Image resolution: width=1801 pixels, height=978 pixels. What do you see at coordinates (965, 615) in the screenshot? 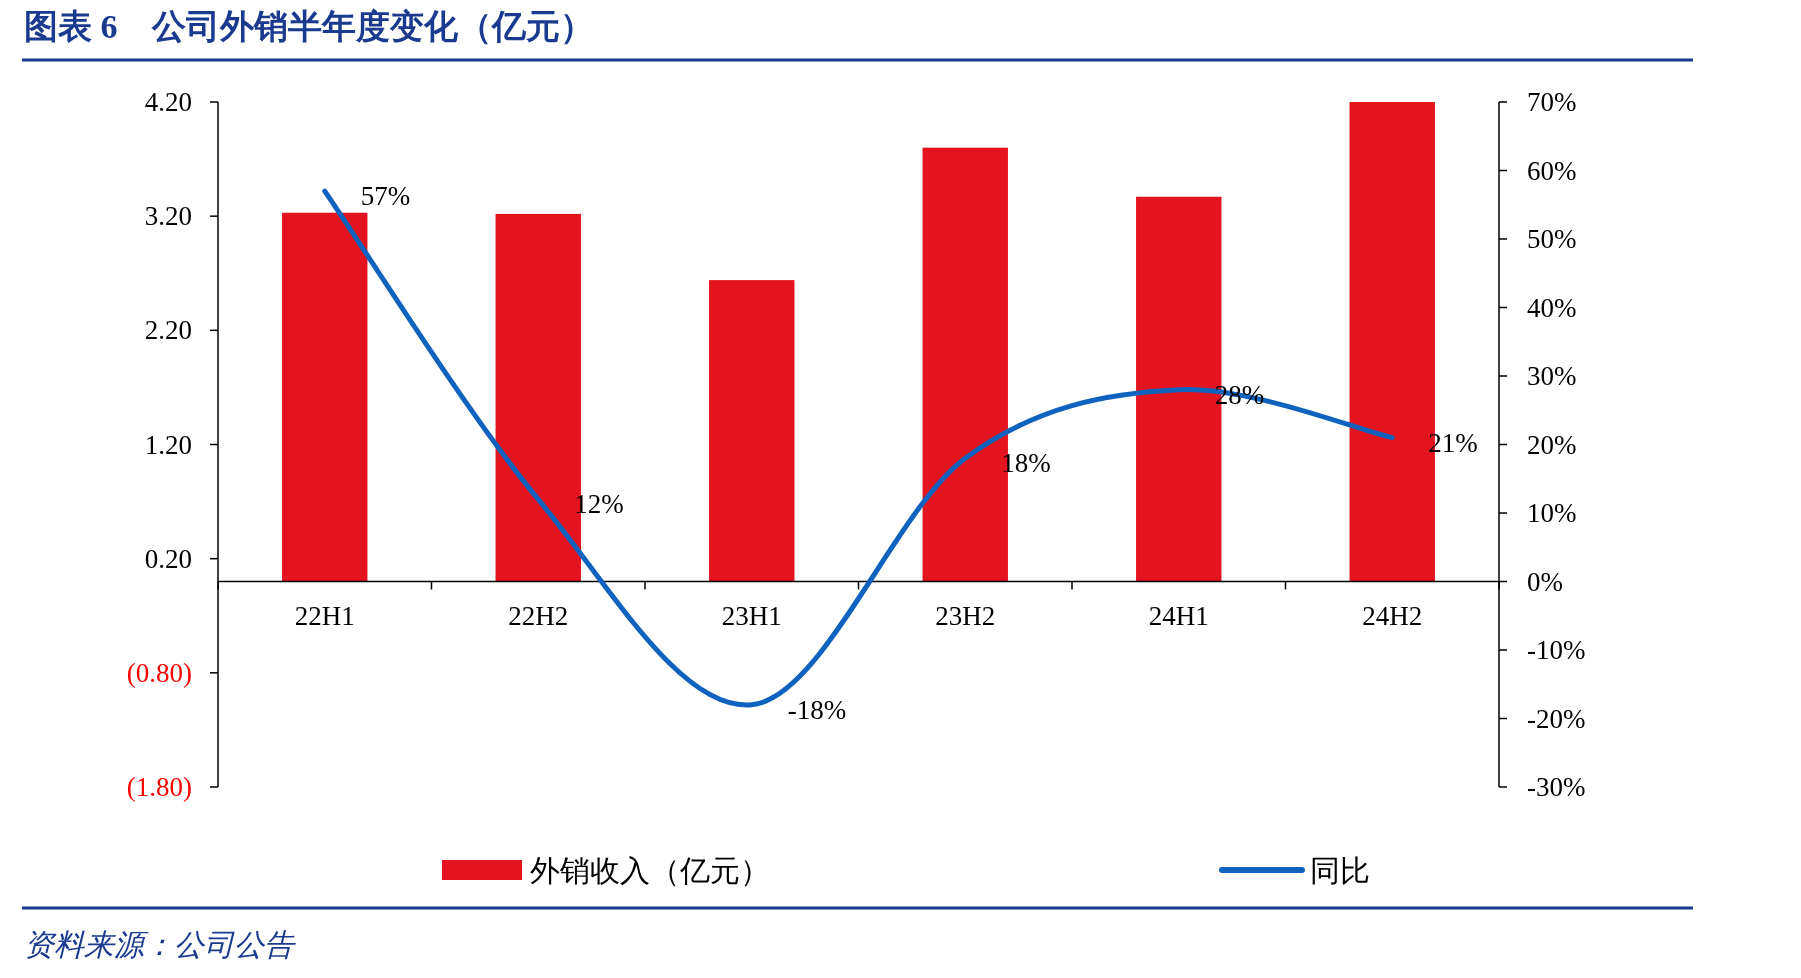
I see `x-tick-label: 23H2` at bounding box center [965, 615].